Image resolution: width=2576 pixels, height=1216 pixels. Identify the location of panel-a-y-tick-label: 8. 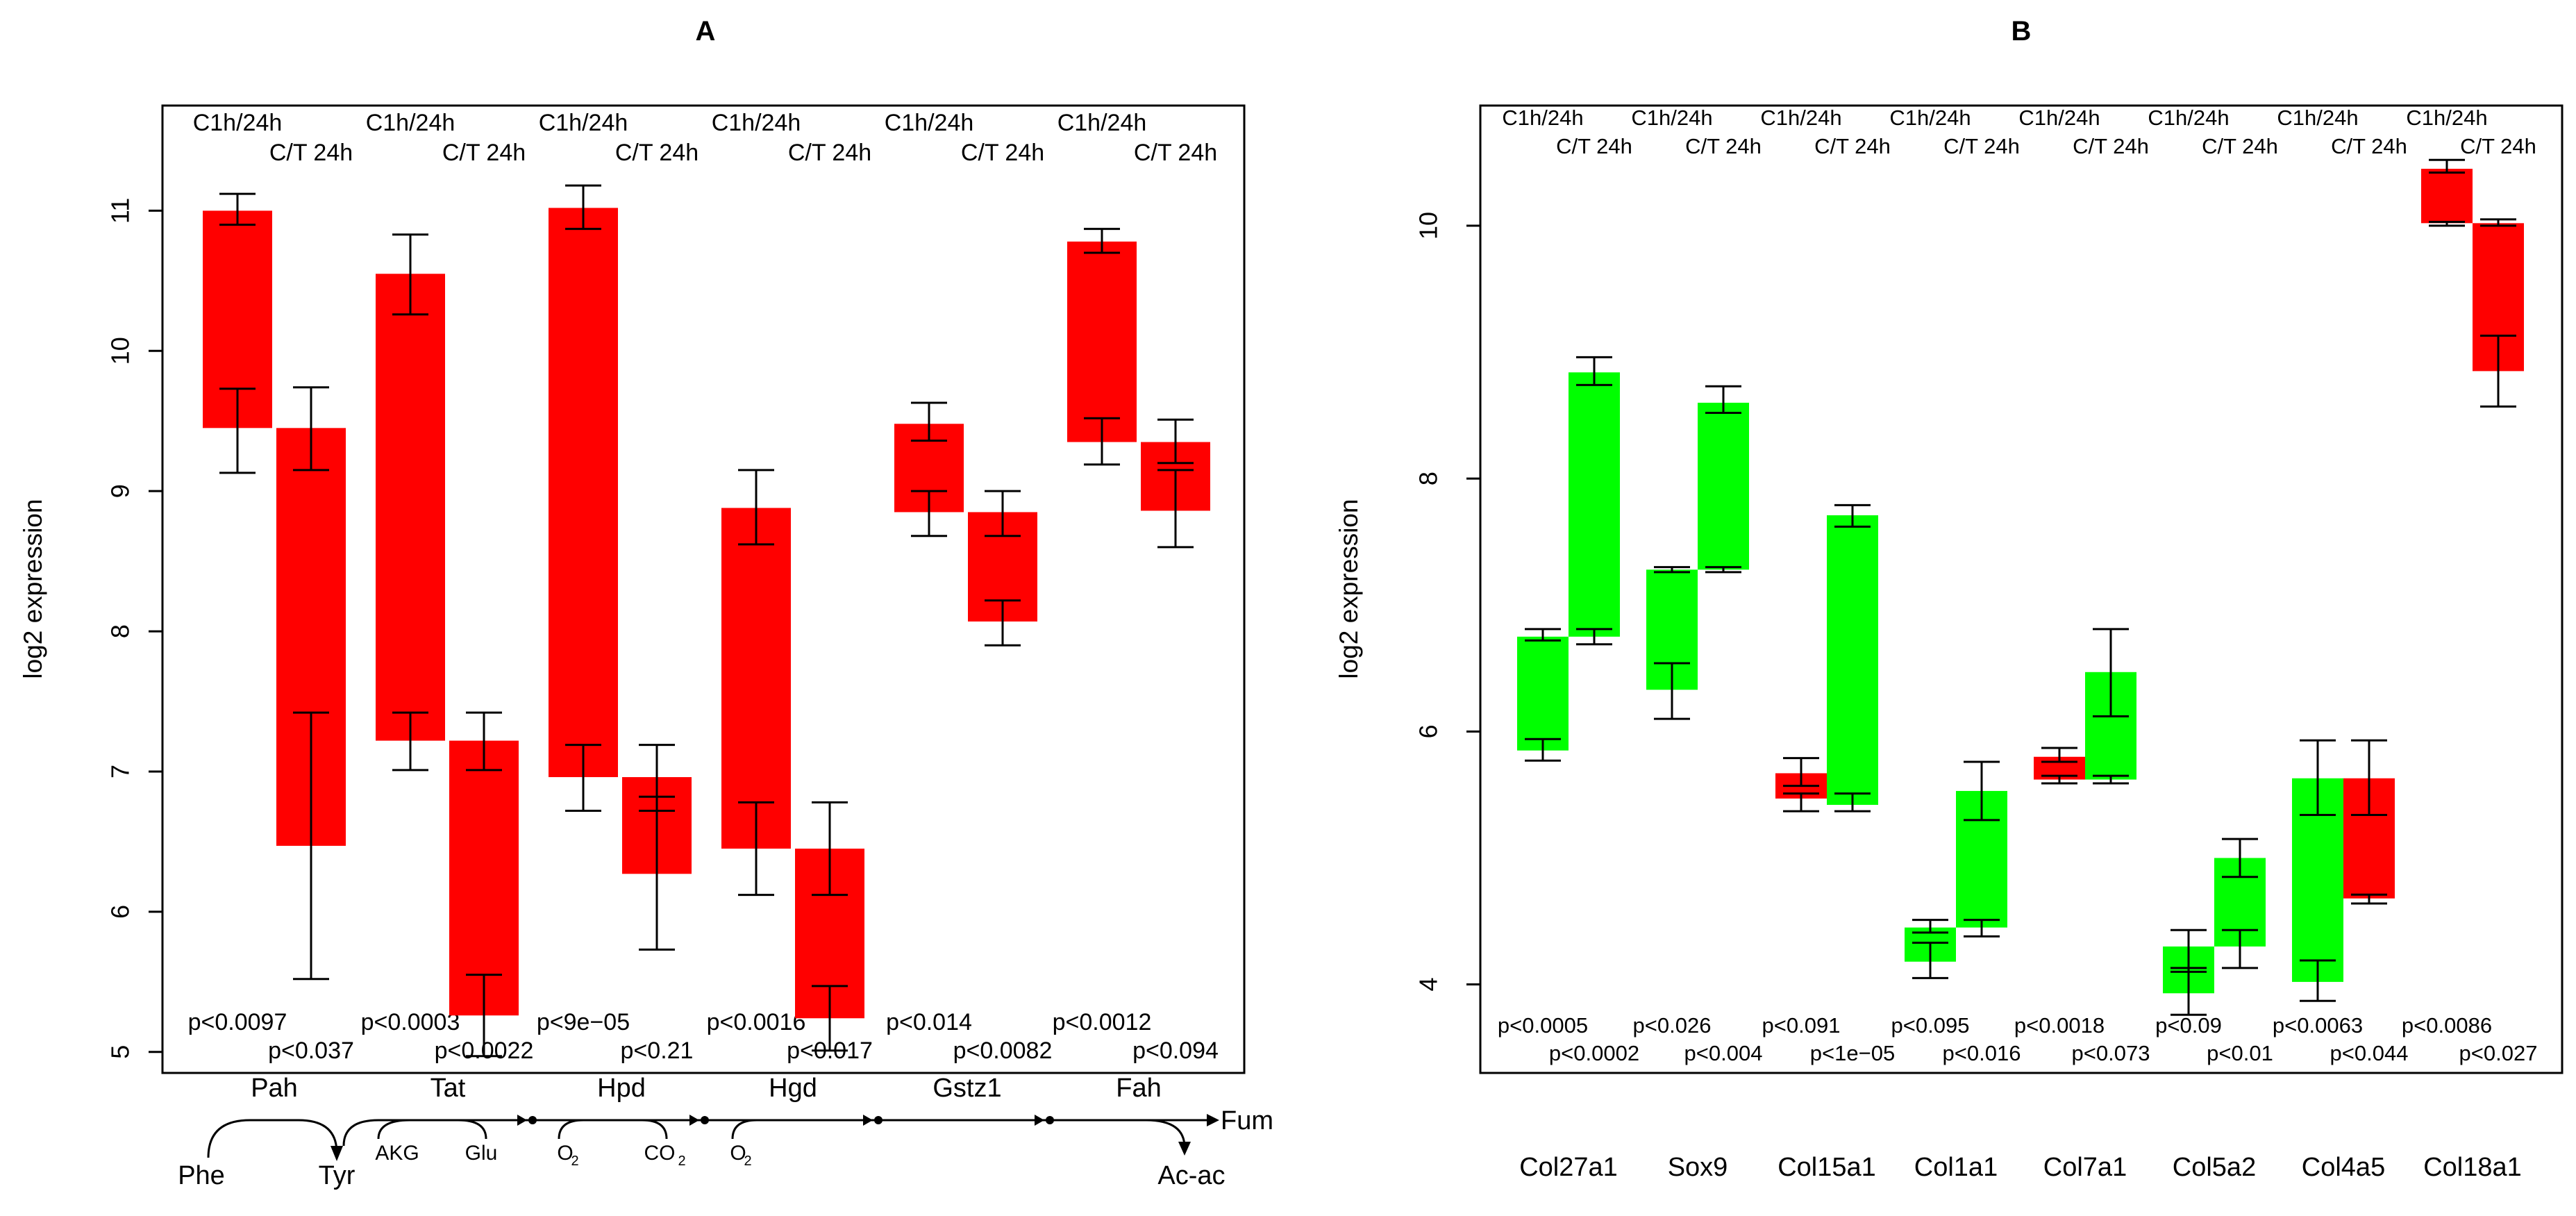
(121, 631).